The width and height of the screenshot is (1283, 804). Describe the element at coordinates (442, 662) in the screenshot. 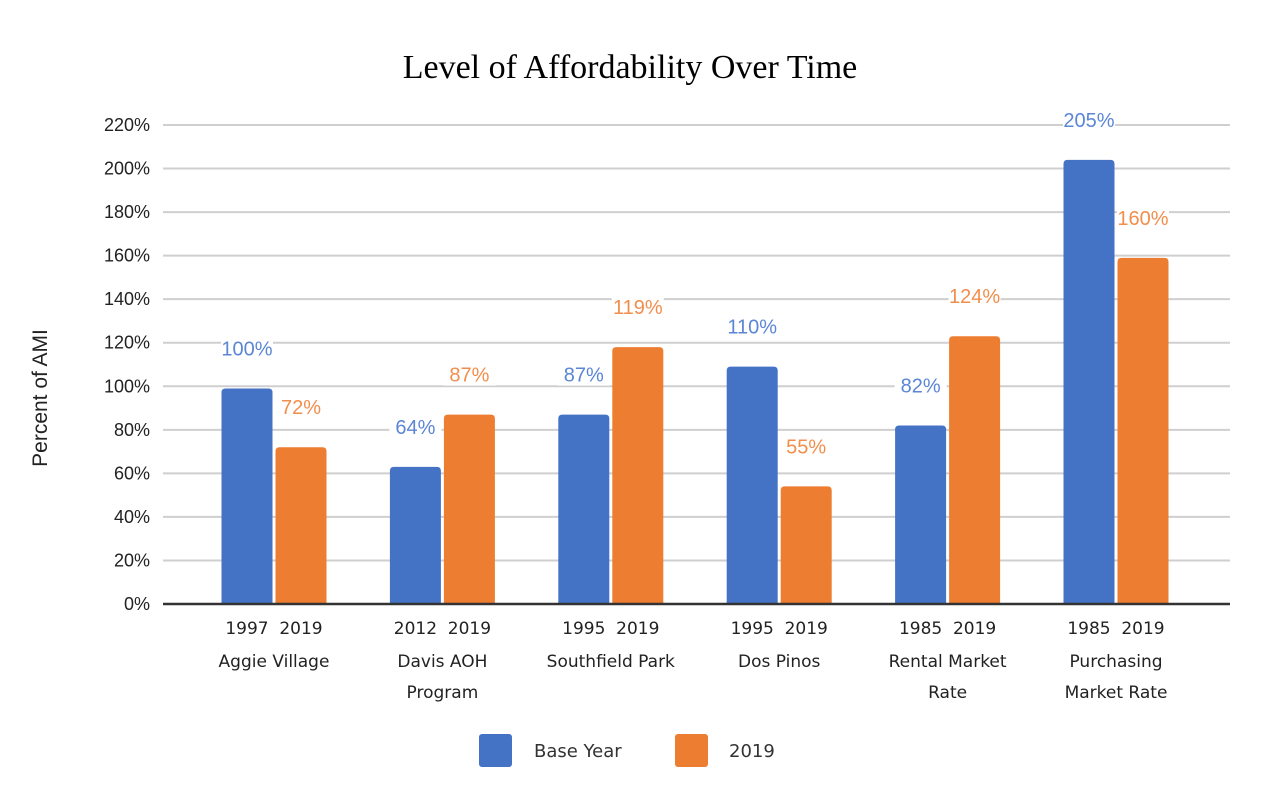

I see `x-category-label: Davis AOH` at that location.